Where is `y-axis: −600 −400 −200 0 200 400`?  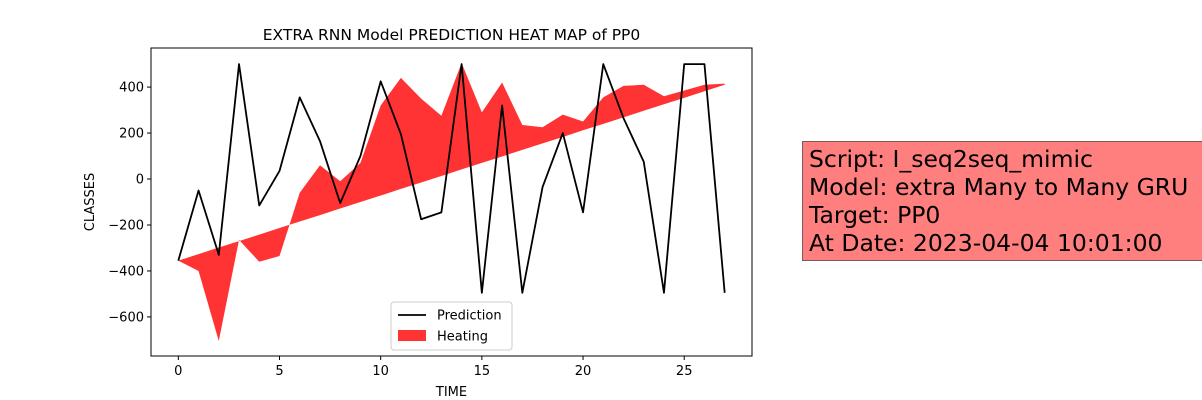 y-axis: −600 −400 −200 0 200 400 is located at coordinates (129, 203).